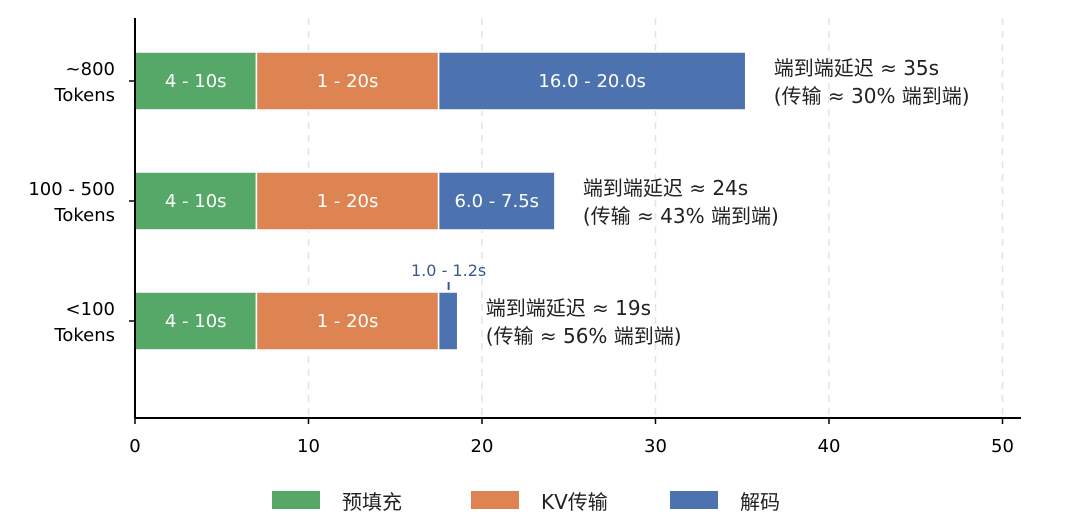  Describe the element at coordinates (71, 189) in the screenshot. I see `y-tick-label: 100 - 500` at that location.